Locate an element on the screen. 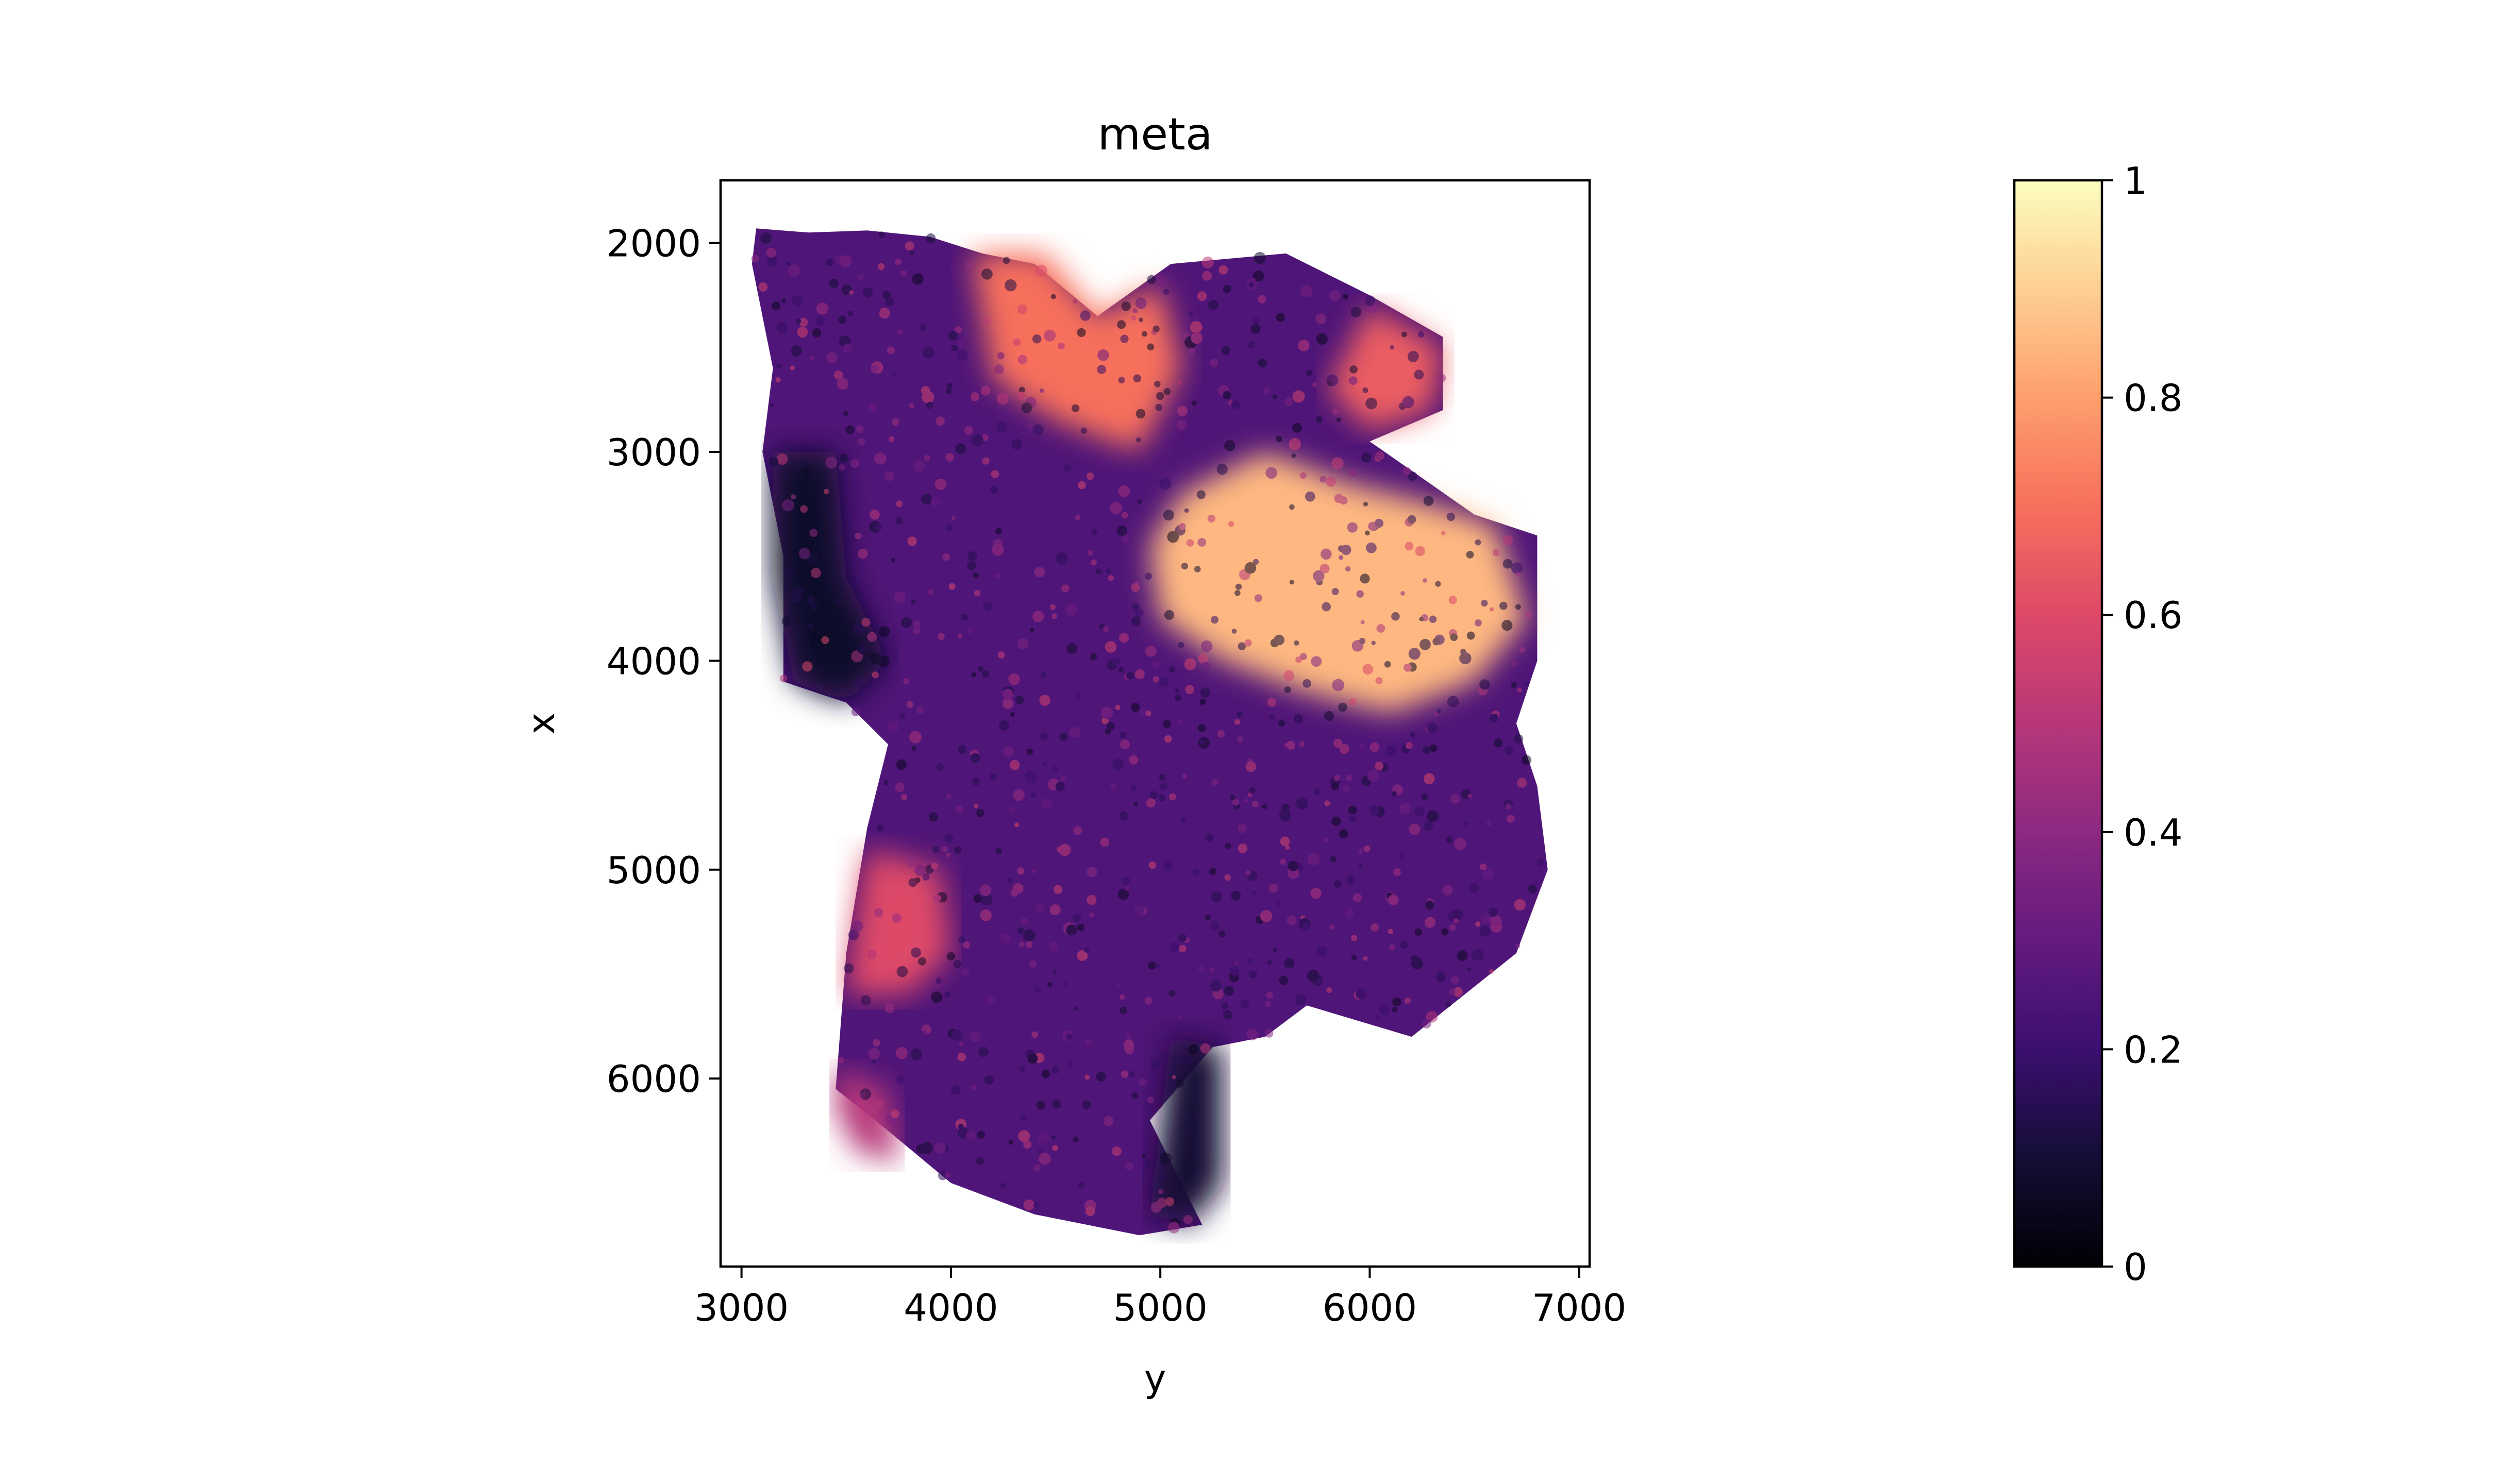 The width and height of the screenshot is (2505, 1484). x-tick-label: 4000 is located at coordinates (951, 1307).